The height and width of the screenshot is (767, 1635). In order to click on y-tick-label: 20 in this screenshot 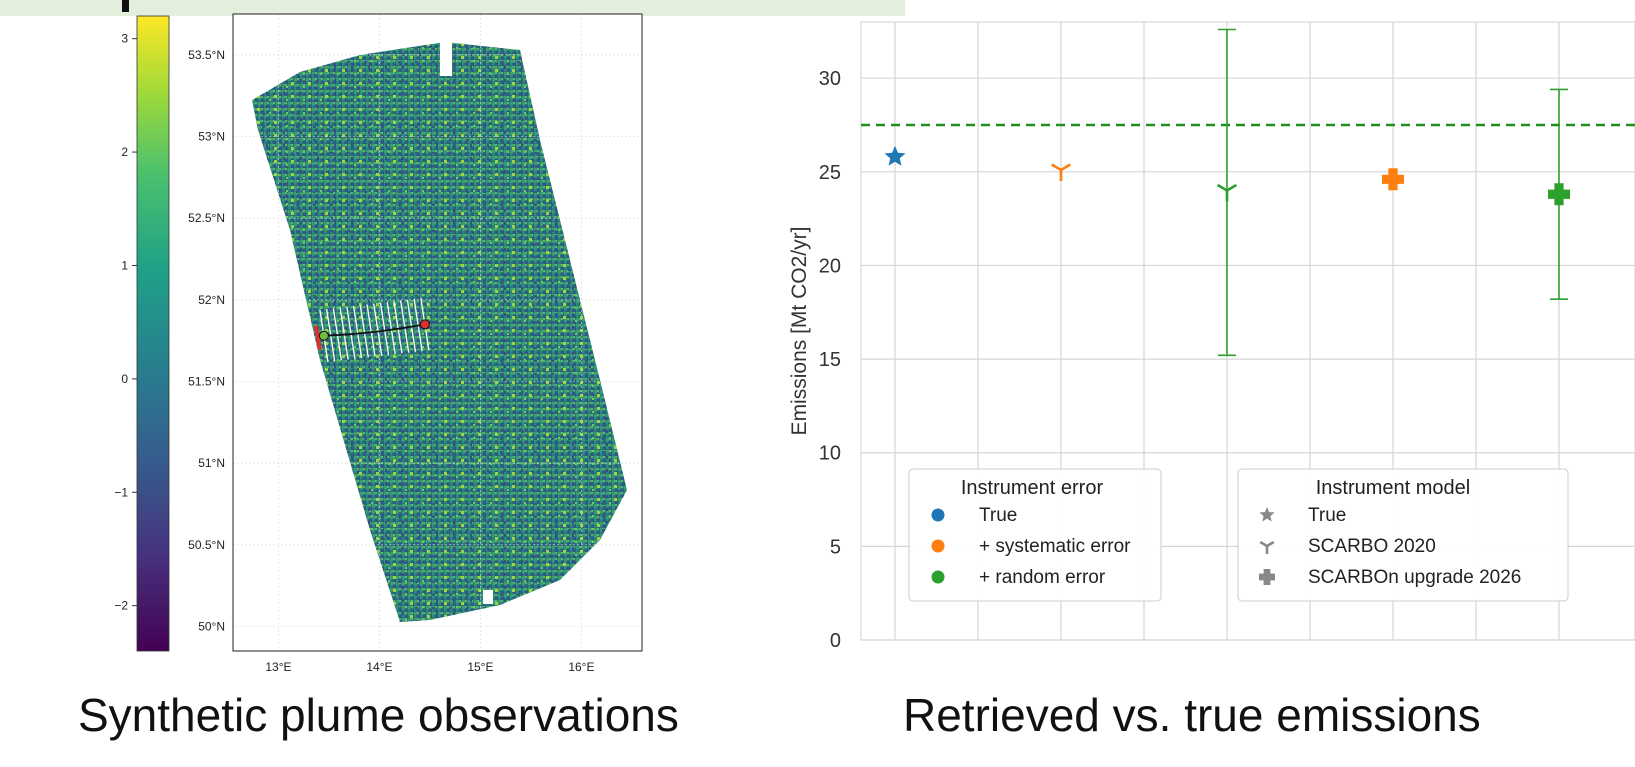, I will do `click(830, 266)`.